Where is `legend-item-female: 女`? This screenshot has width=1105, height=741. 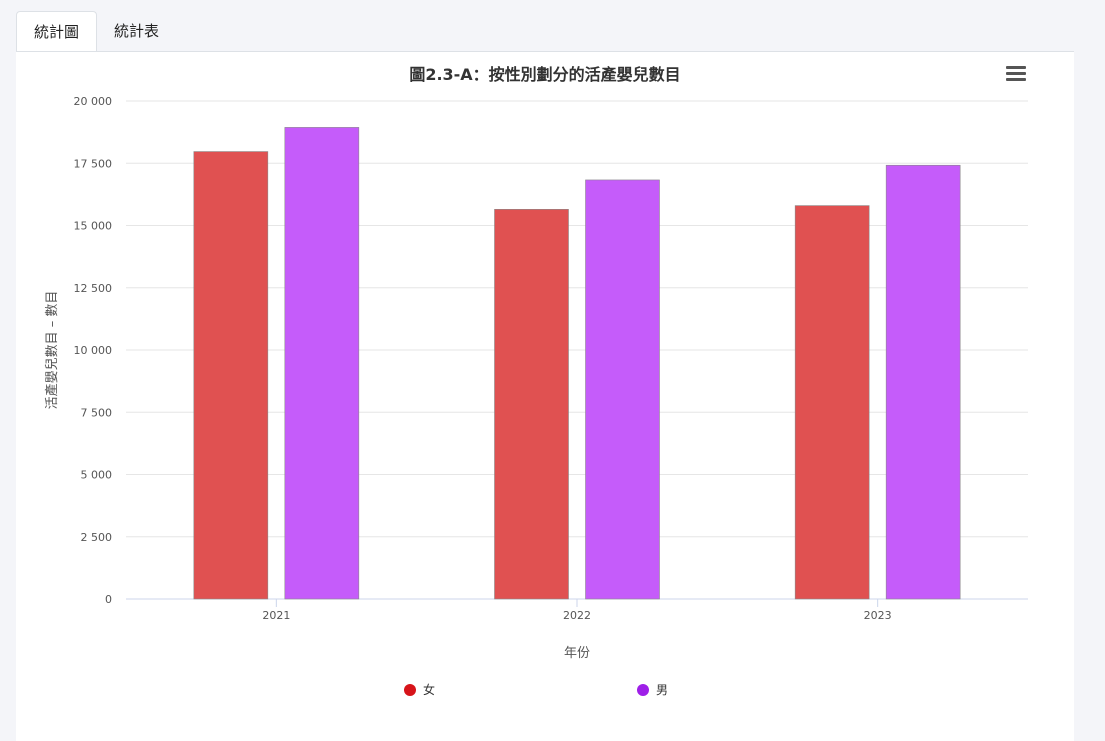 legend-item-female: 女 is located at coordinates (419, 689).